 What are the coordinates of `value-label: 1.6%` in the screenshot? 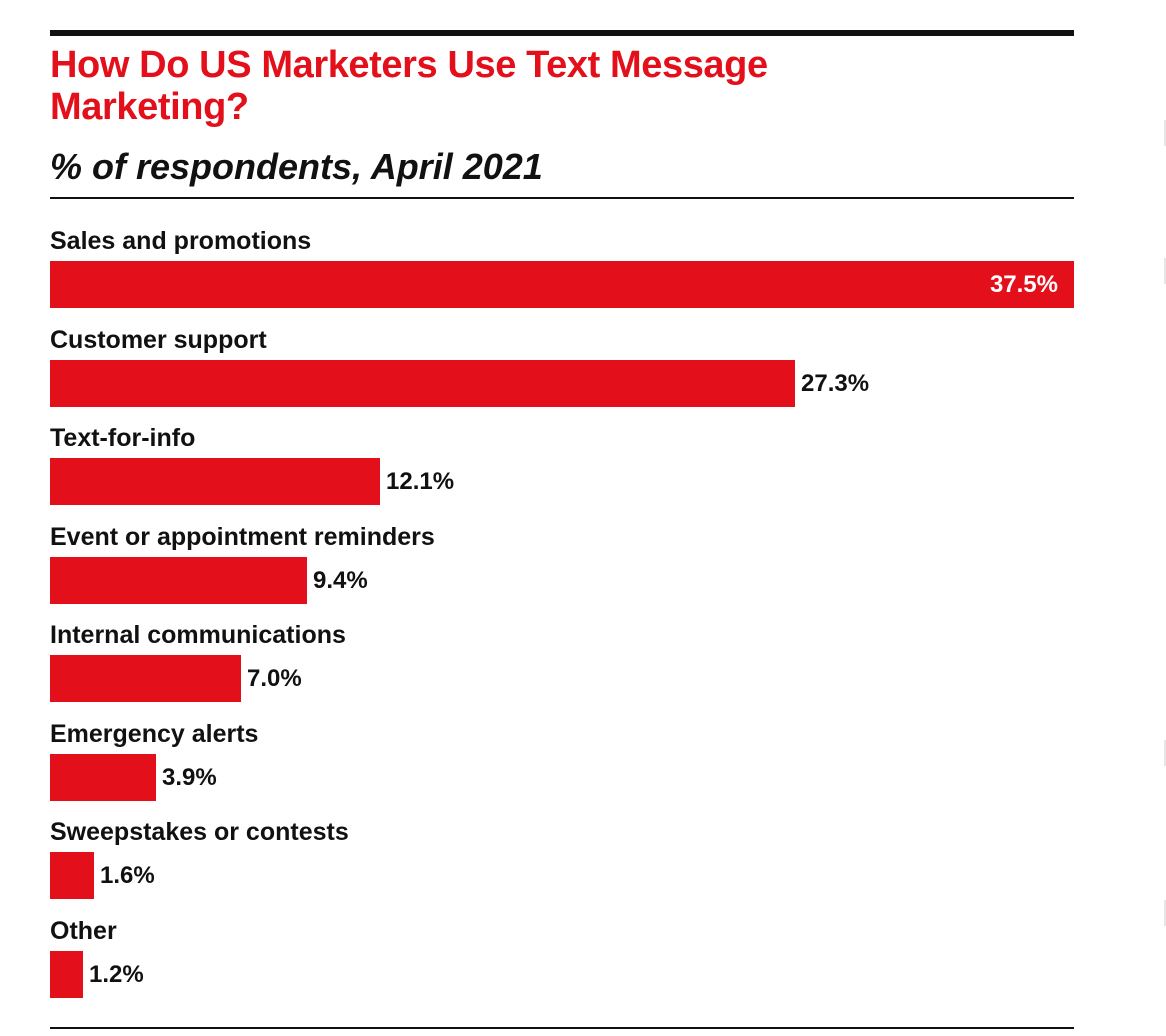 It's located at (127, 875).